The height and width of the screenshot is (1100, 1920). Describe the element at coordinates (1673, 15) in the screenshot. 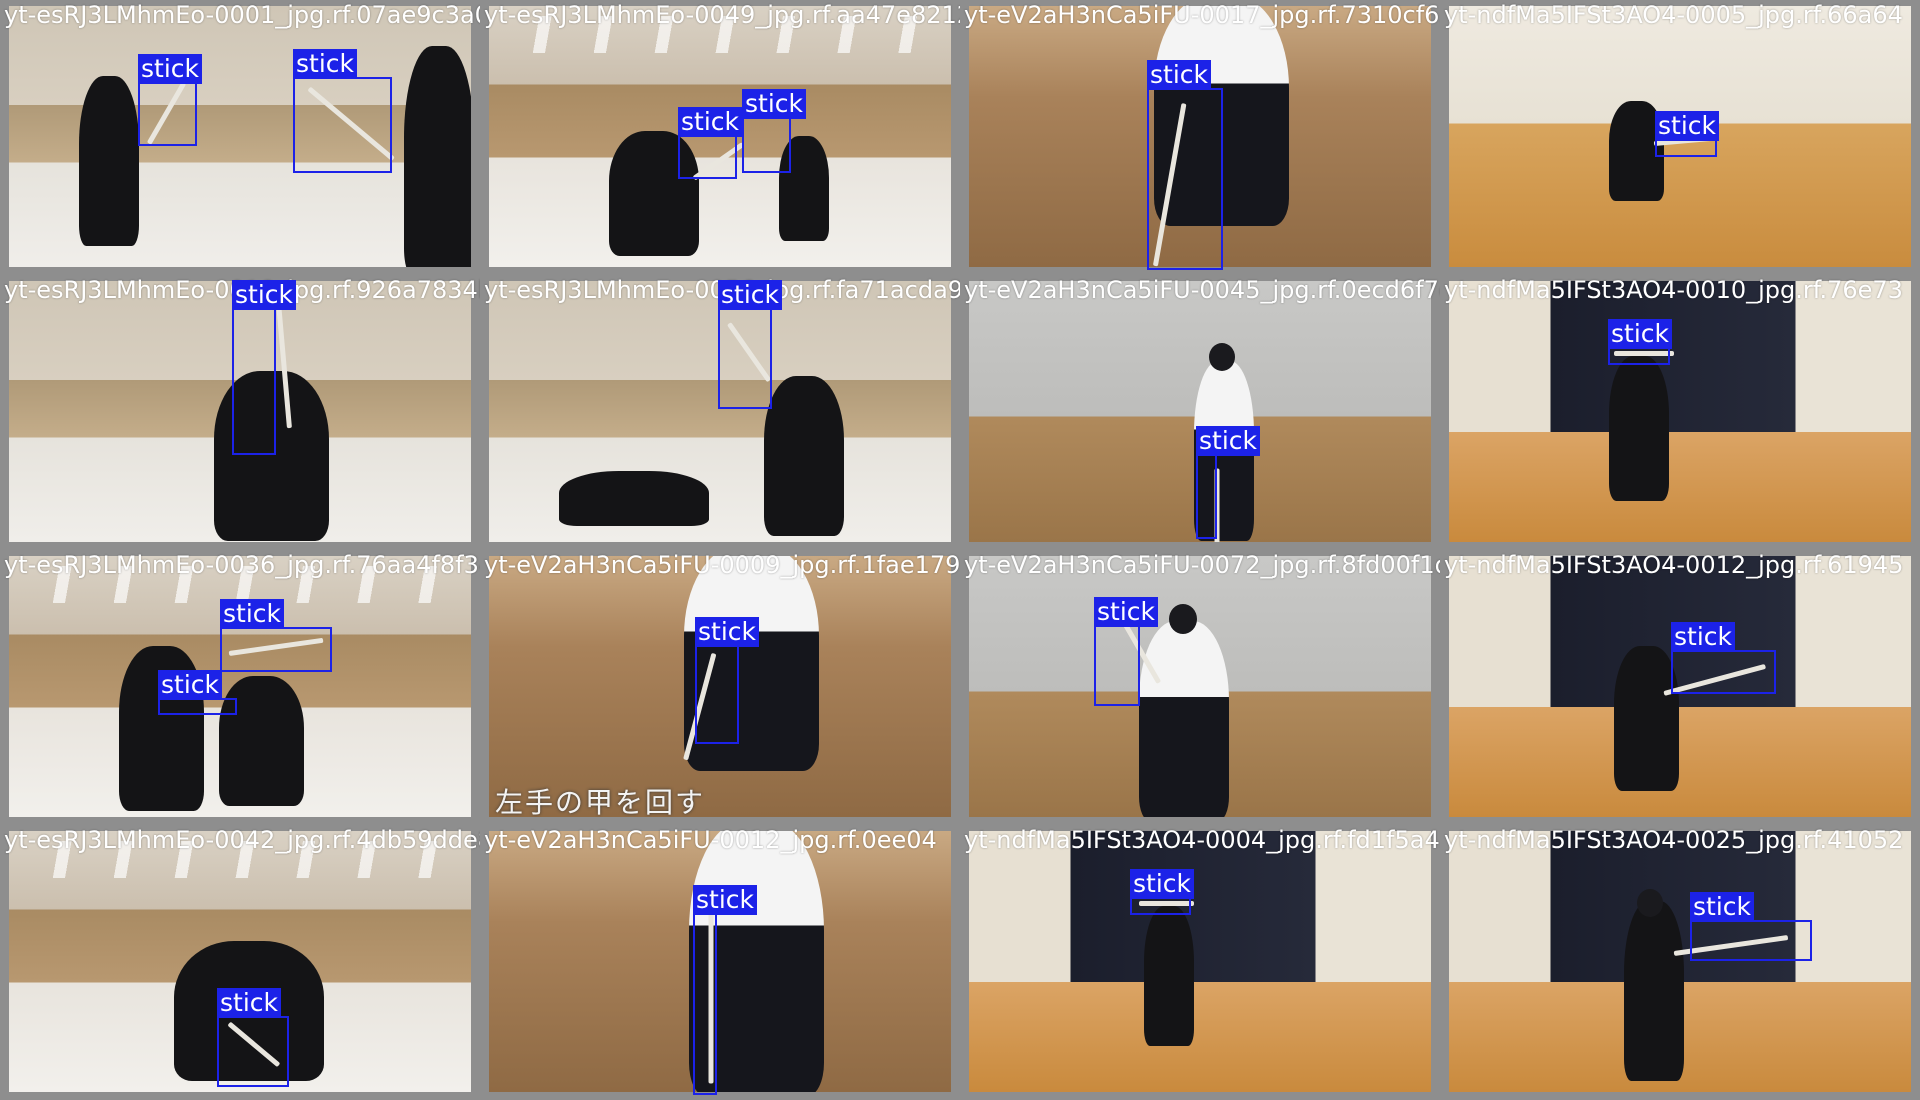

I see `tile-filename: yt-ndfMa5IFSt3AO4-0005_jpg.rf.66a64` at that location.